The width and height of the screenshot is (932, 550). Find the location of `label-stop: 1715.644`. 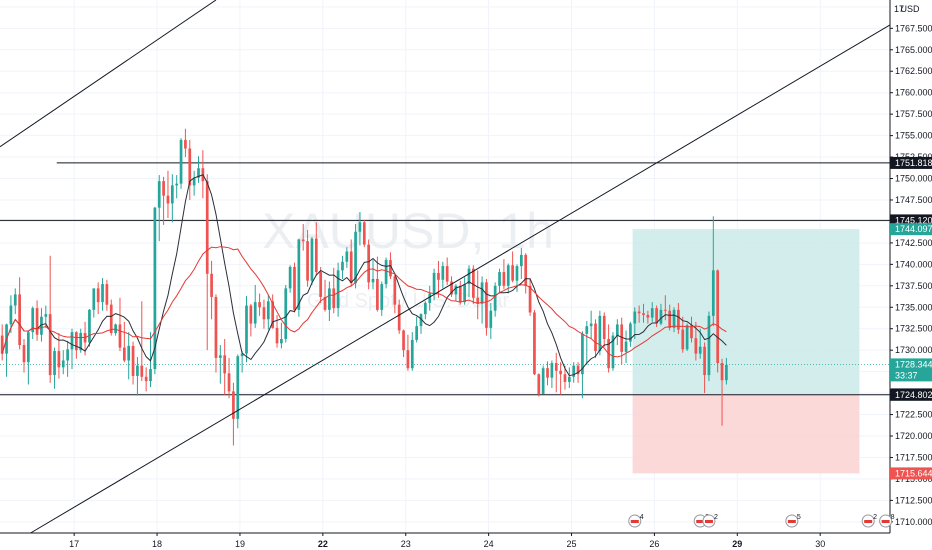

label-stop: 1715.644 is located at coordinates (913, 473).